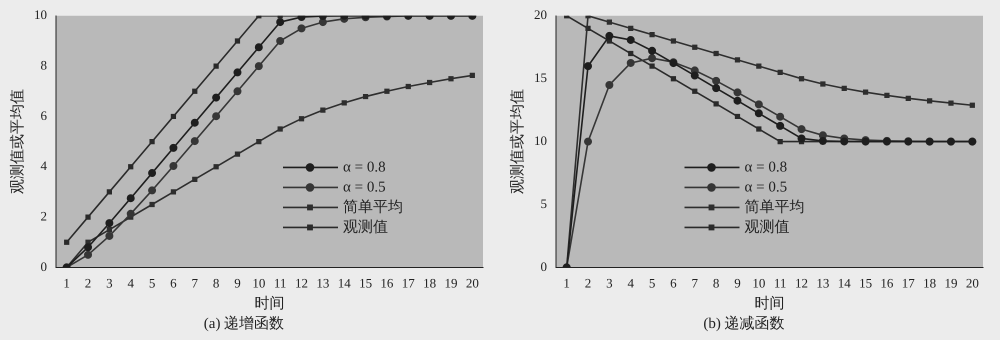  What do you see at coordinates (44, 115) in the screenshot?
I see `y-tick-label: 6` at bounding box center [44, 115].